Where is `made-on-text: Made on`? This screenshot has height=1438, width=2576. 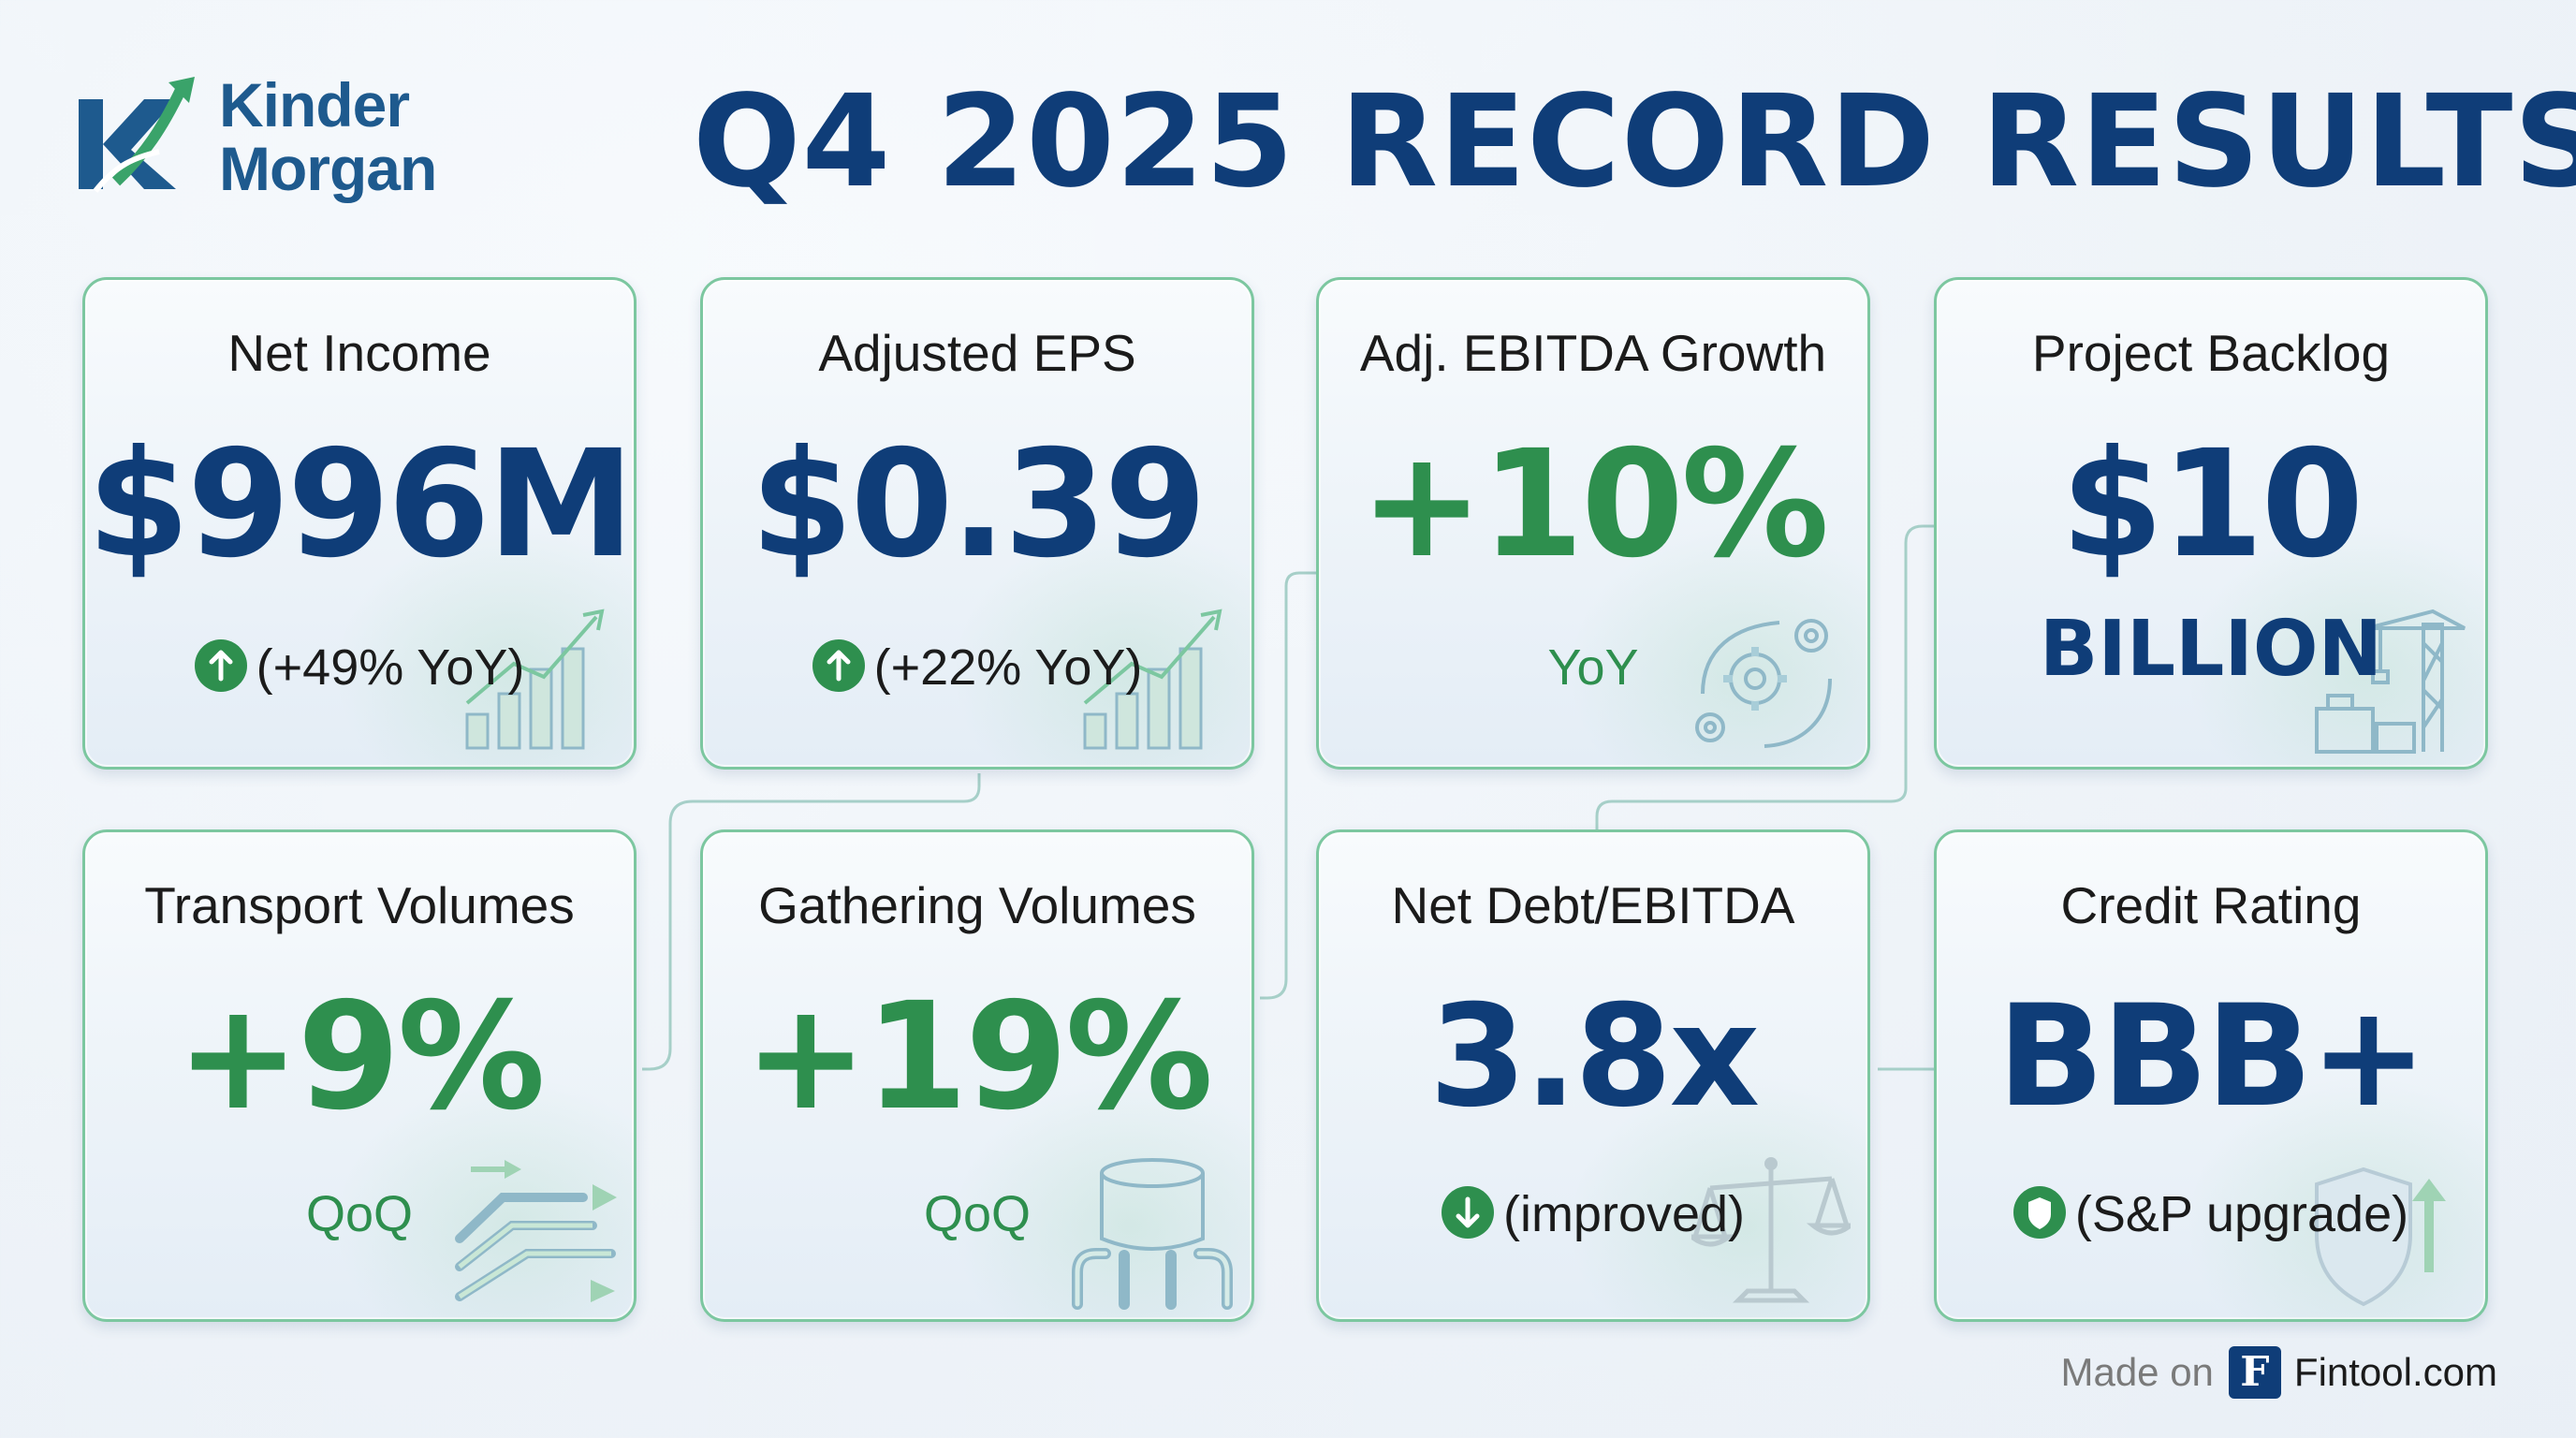
made-on-text: Made on is located at coordinates (2137, 1372).